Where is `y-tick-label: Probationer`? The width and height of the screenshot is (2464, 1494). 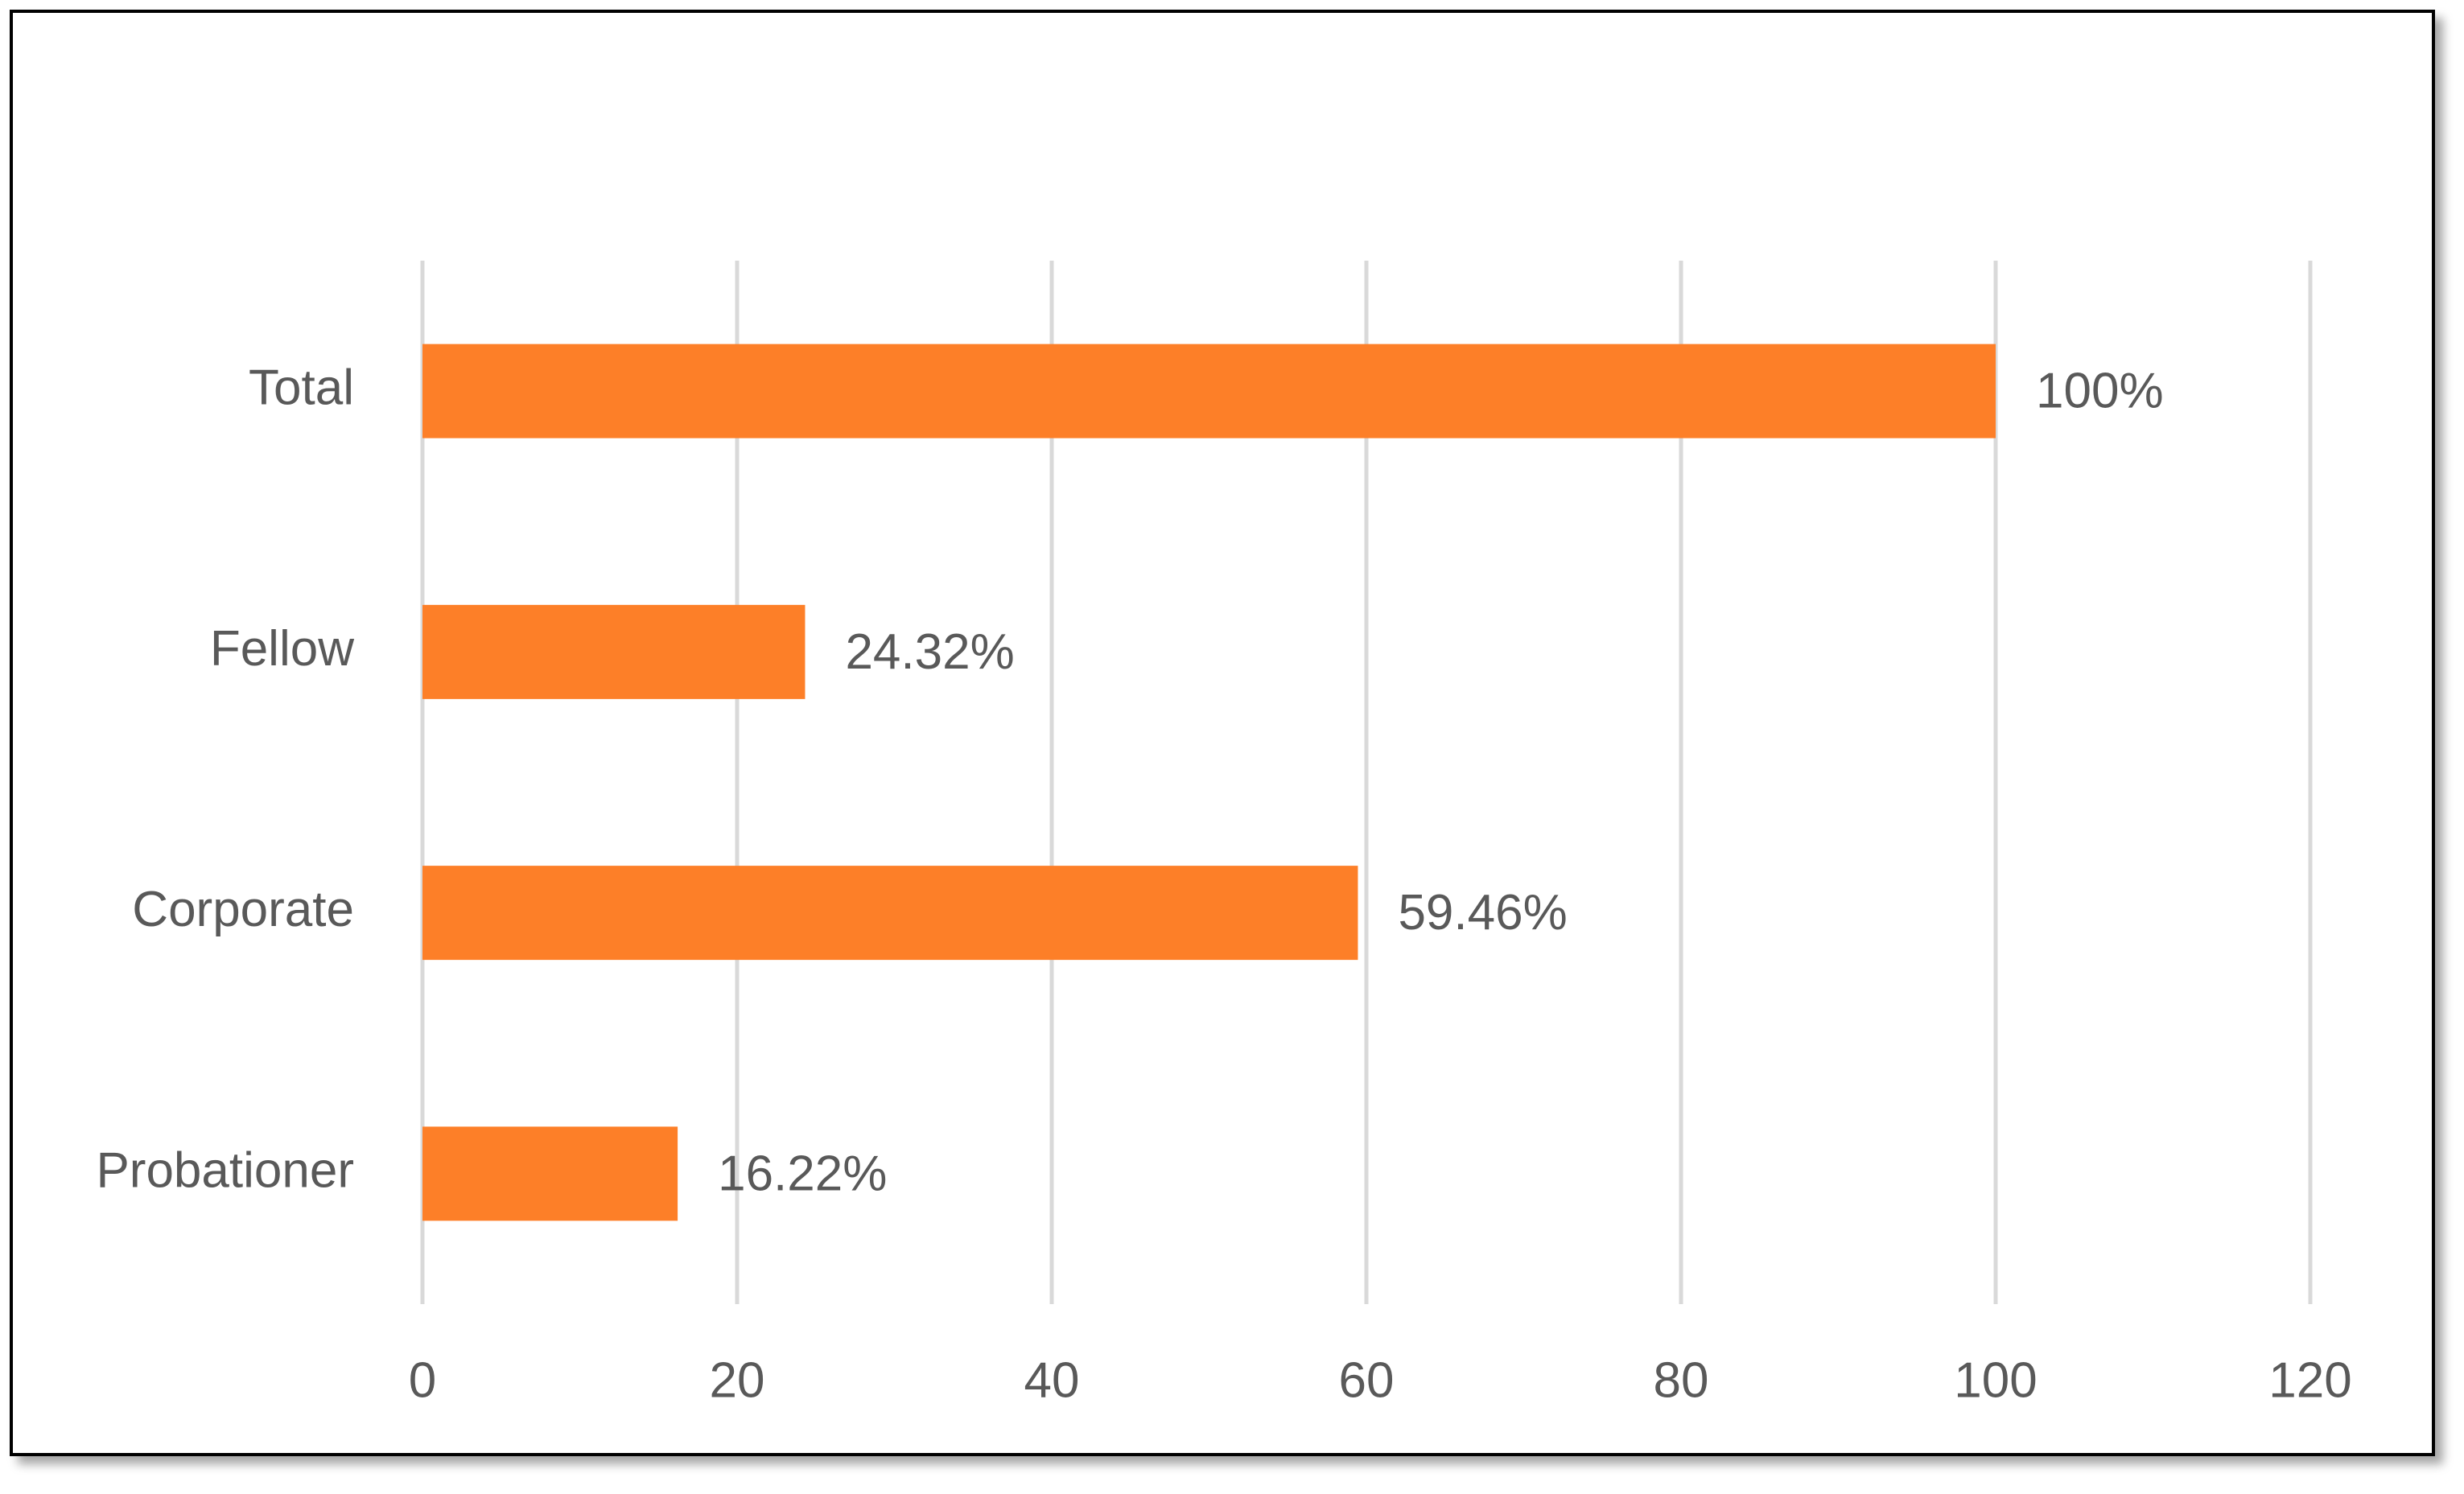 y-tick-label: Probationer is located at coordinates (225, 1170).